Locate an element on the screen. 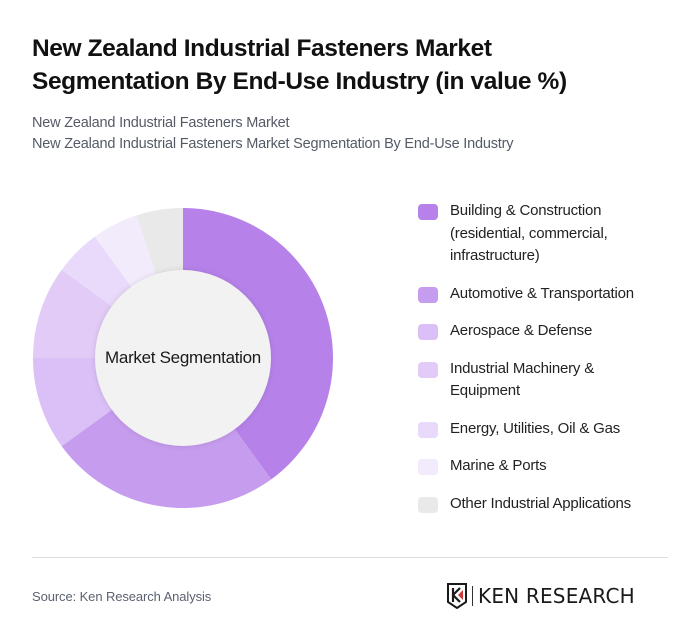  footer-divider is located at coordinates (350, 557).